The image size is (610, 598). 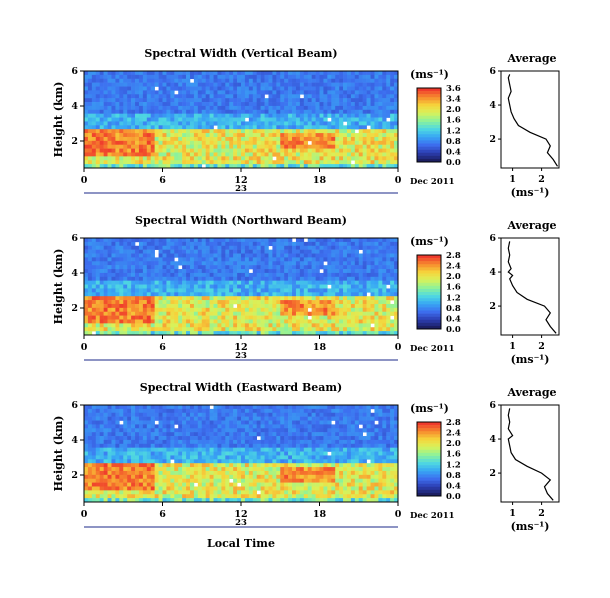 What do you see at coordinates (240, 53) in the screenshot?
I see `chart-title: Spectral Width (Vertical Beam)` at bounding box center [240, 53].